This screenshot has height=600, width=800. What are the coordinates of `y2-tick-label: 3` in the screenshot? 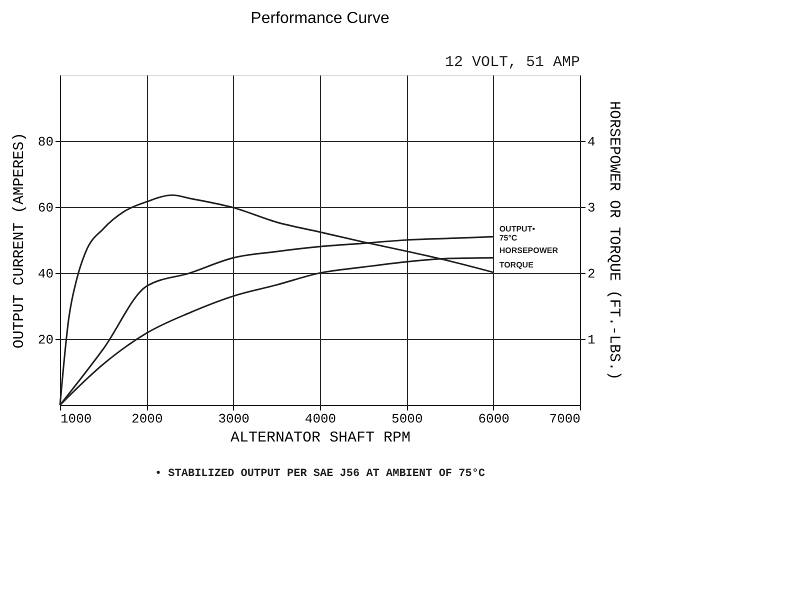 It's located at (592, 208).